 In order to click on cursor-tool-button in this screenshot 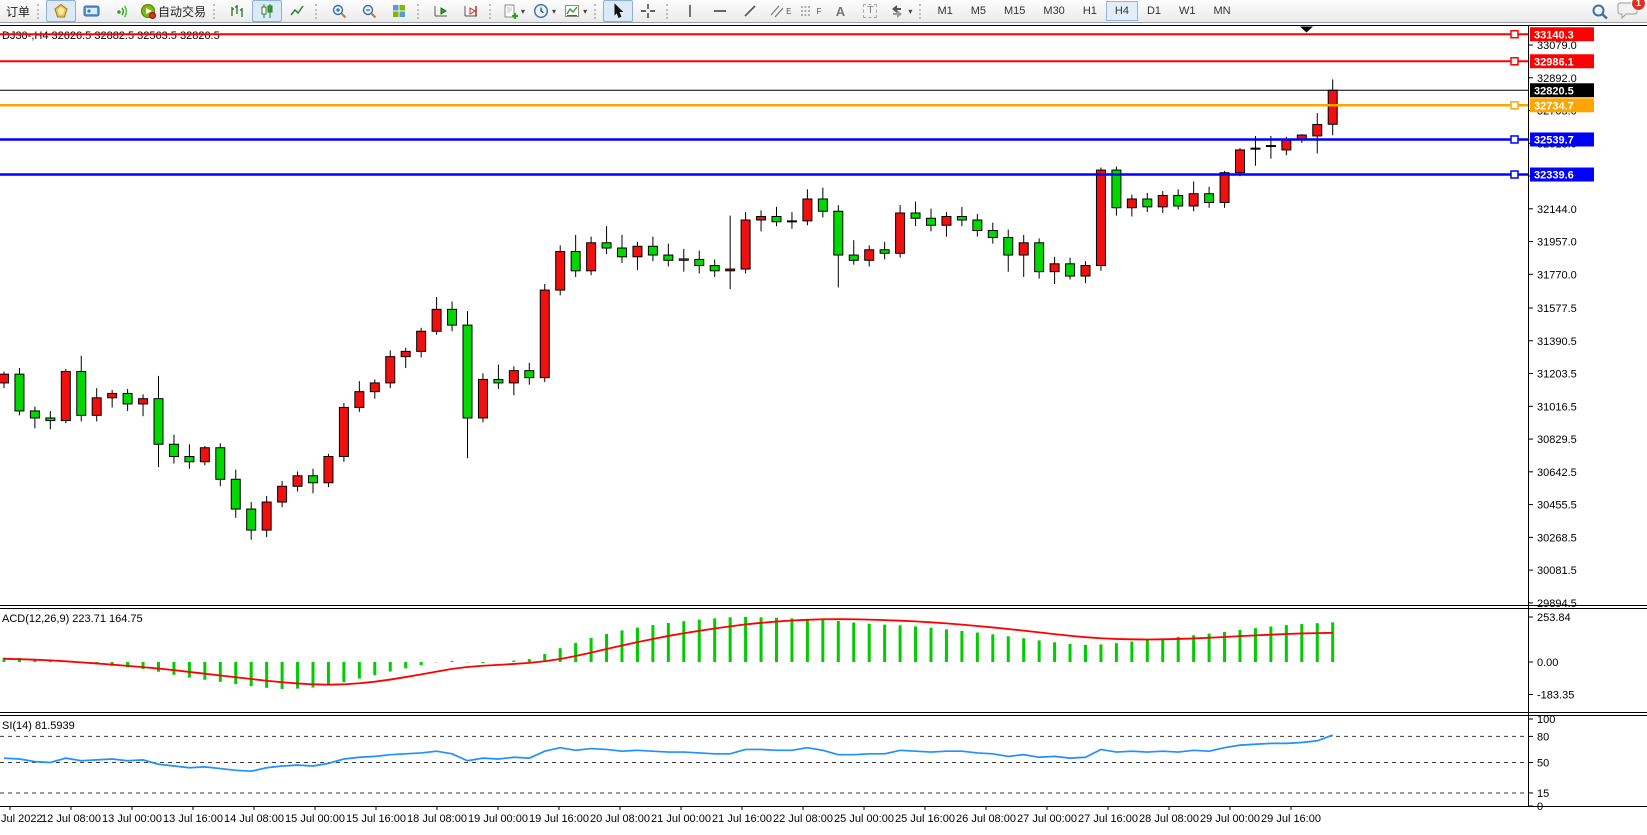, I will do `click(618, 11)`.